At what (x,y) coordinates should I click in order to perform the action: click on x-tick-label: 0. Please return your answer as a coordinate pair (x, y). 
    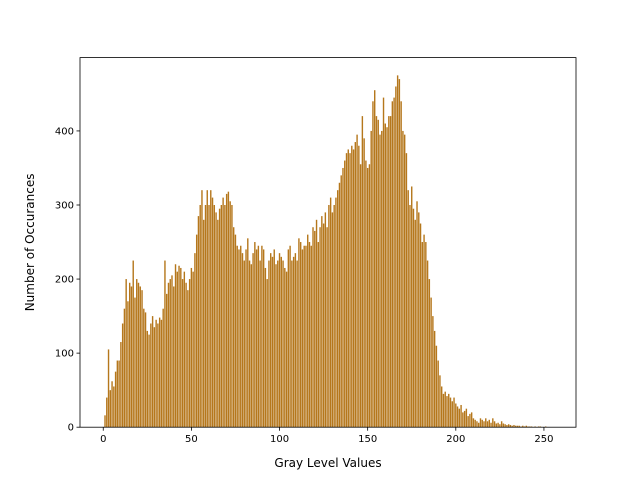
    Looking at the image, I should click on (103, 439).